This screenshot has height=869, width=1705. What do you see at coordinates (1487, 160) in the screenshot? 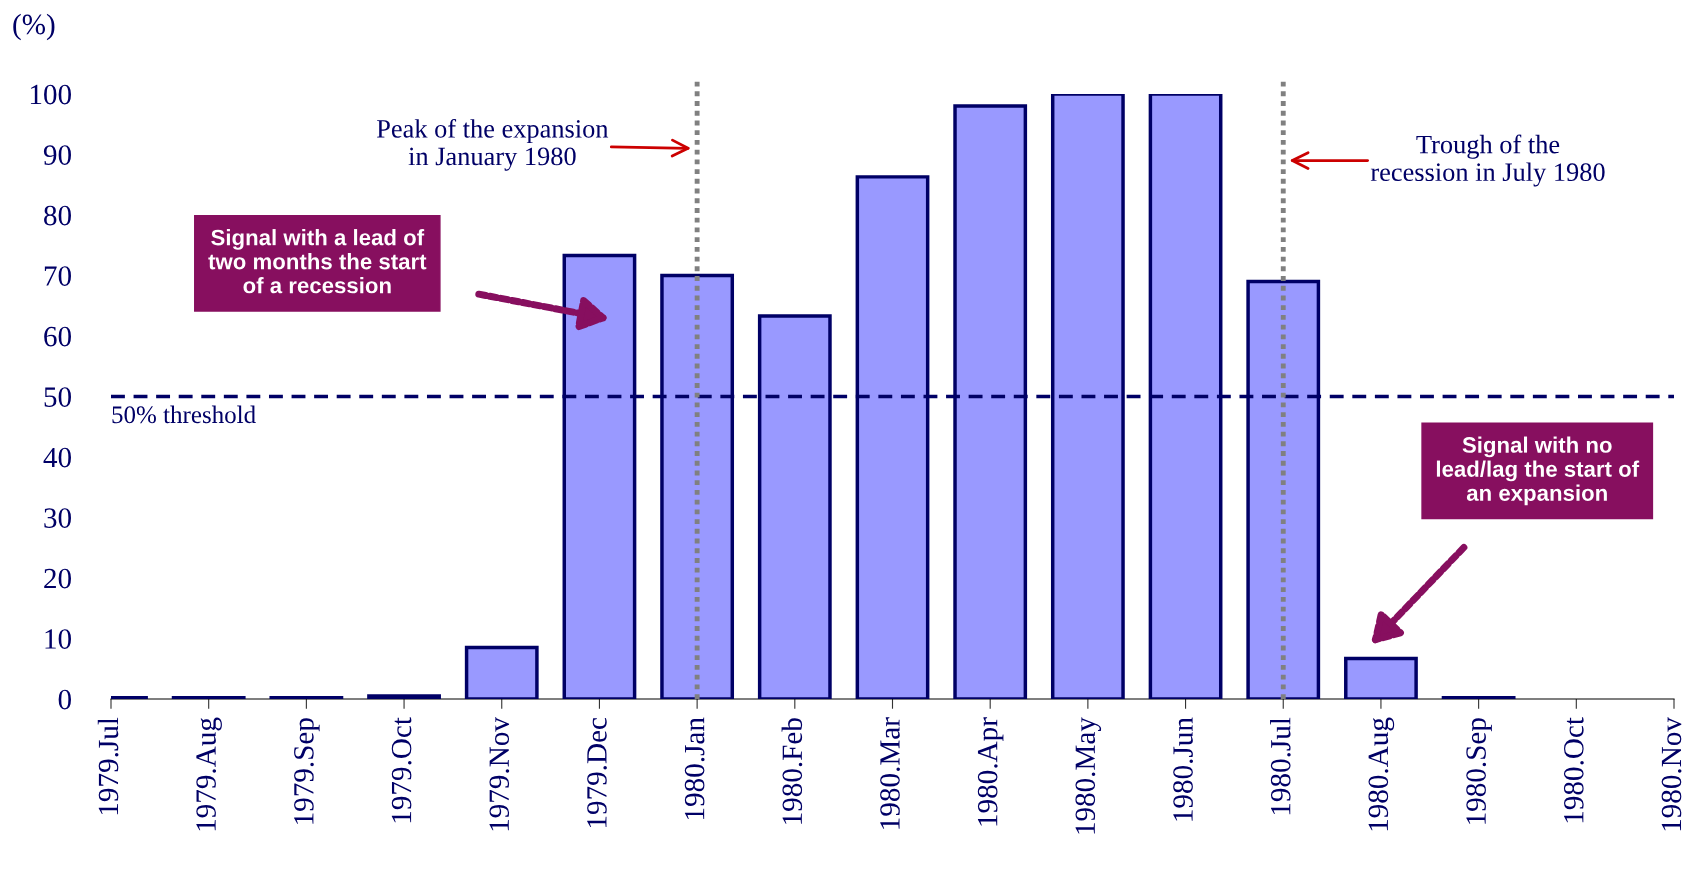
I see `annotation: Trough of the recession in July 1980` at bounding box center [1487, 160].